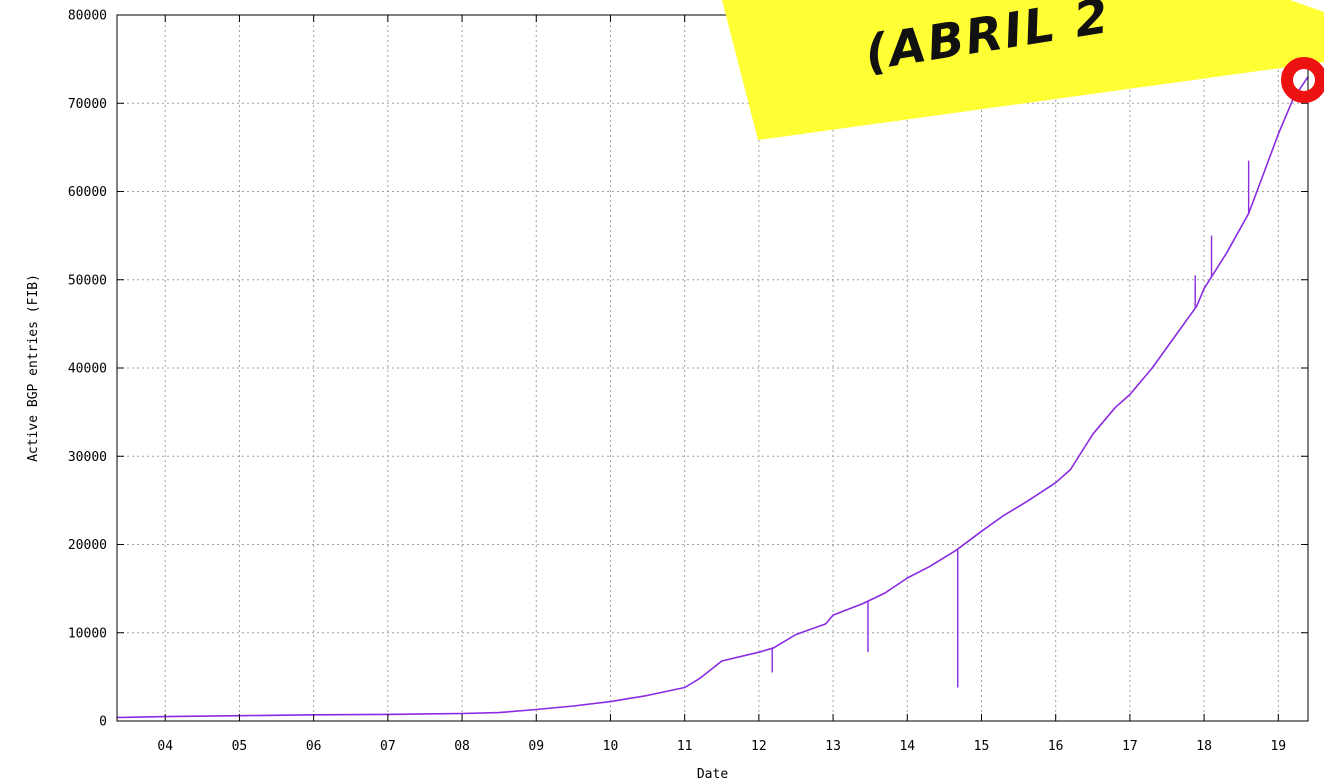 The width and height of the screenshot is (1324, 783). Describe the element at coordinates (1278, 746) in the screenshot. I see `x-tick-label: 19` at that location.